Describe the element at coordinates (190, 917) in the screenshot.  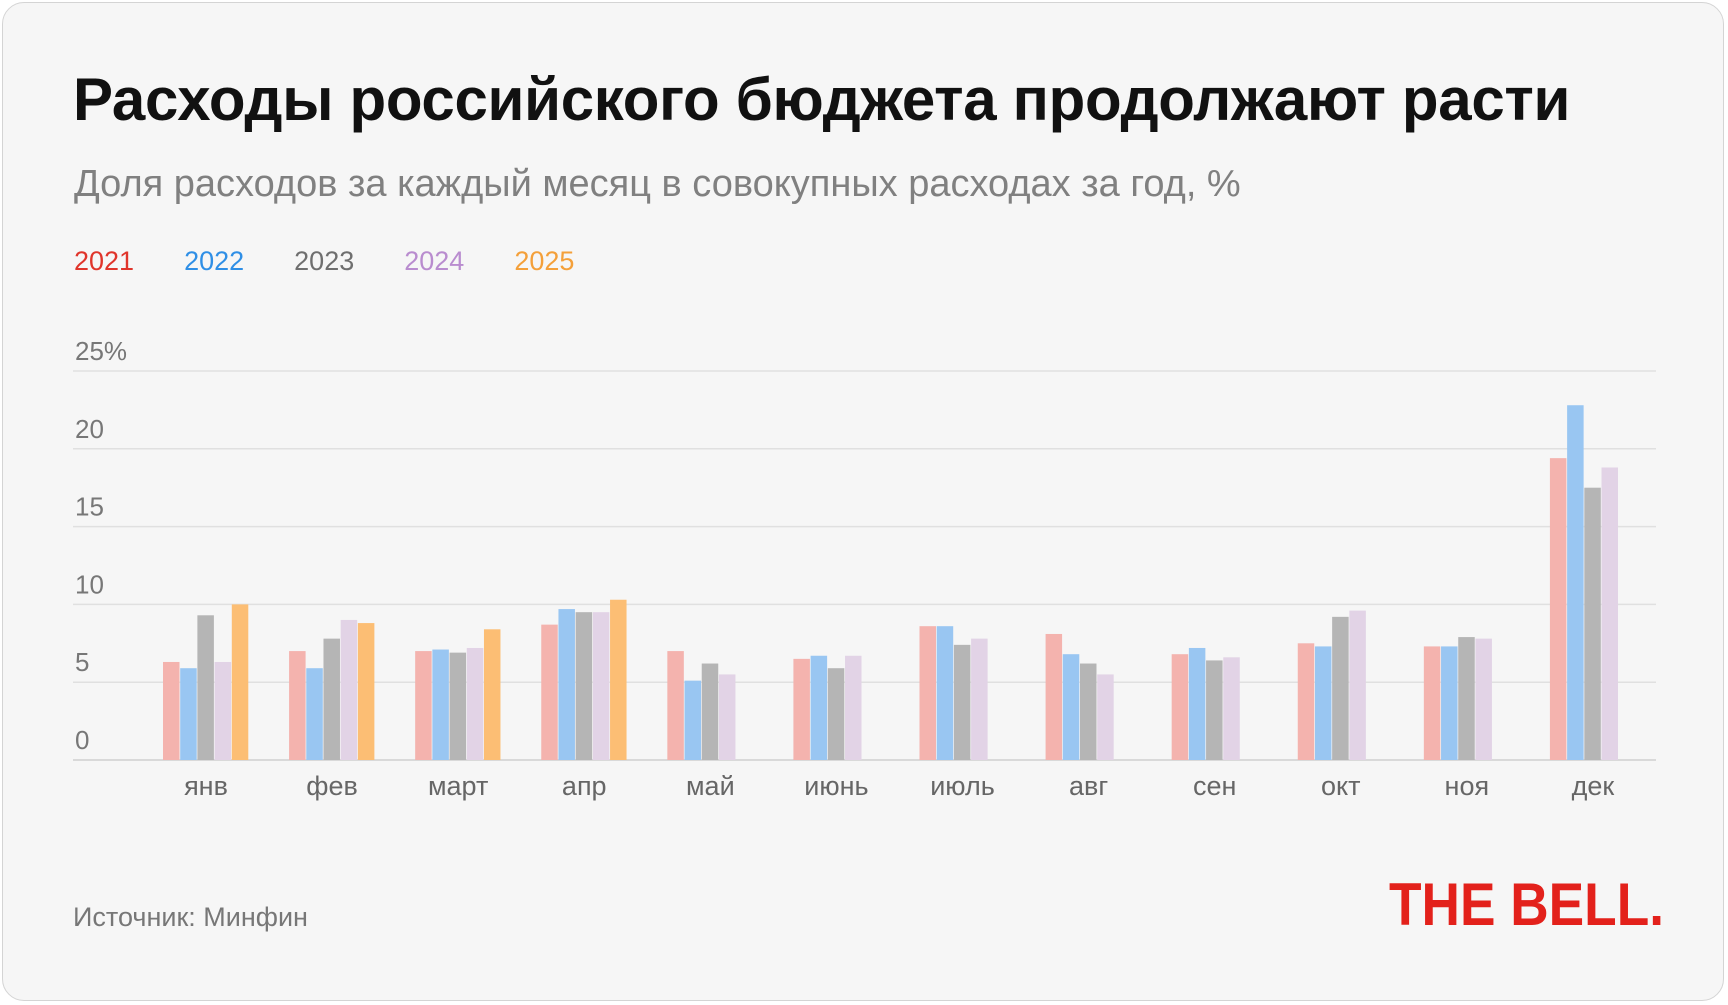
I see `source-note: Источник: Минфин` at that location.